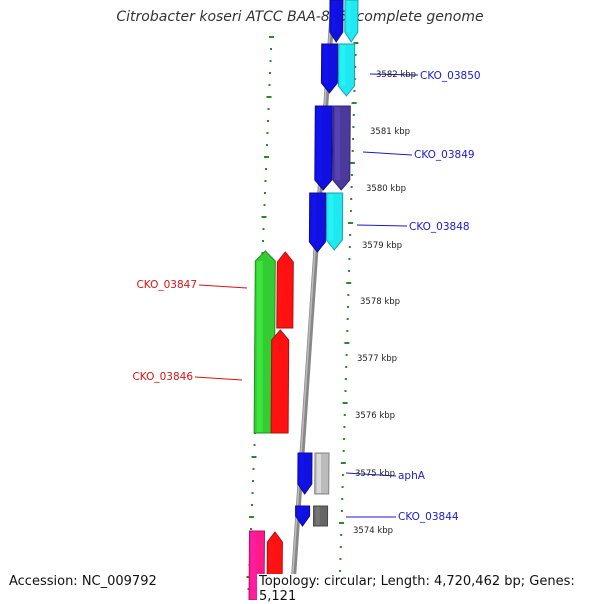 The image size is (600, 604). What do you see at coordinates (428, 517) in the screenshot?
I see `gene-label-cko-03844: CKO_03844` at bounding box center [428, 517].